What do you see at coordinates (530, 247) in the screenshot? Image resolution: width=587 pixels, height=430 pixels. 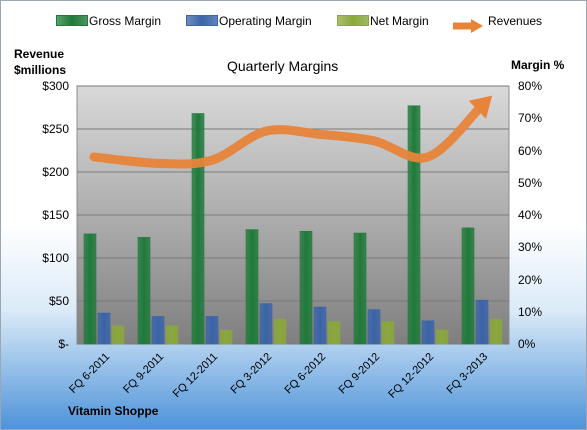 I see `y-right-tick-label: 30%` at bounding box center [530, 247].